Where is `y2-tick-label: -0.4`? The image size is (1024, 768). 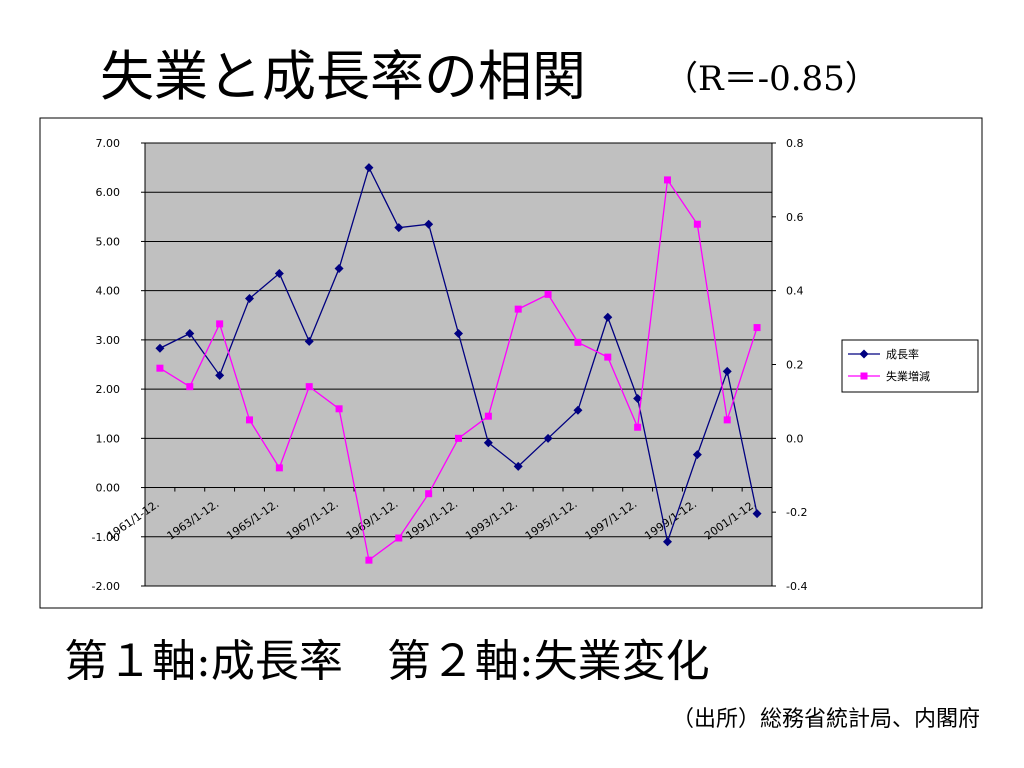 y2-tick-label: -0.4 is located at coordinates (796, 586).